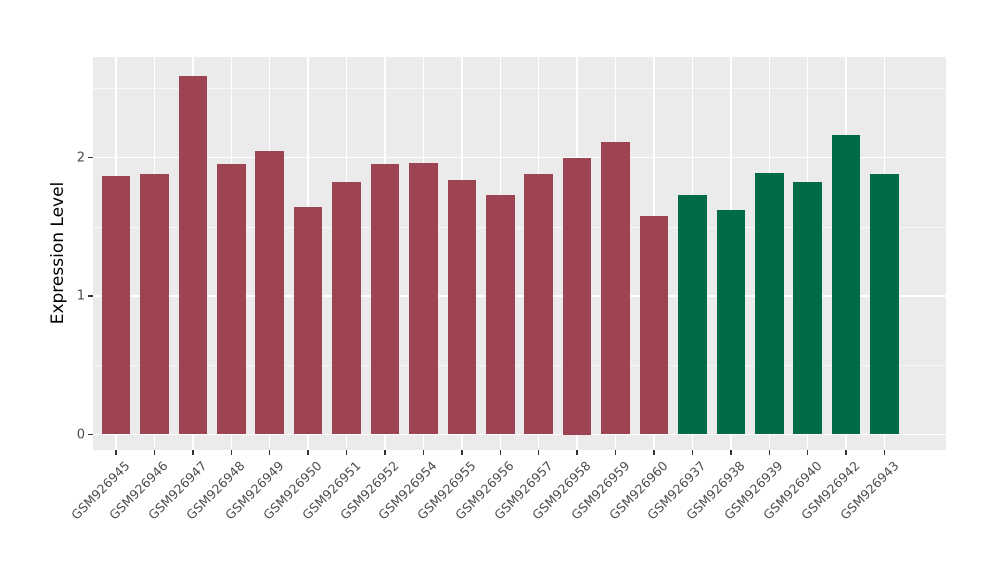 The height and width of the screenshot is (580, 1000). Describe the element at coordinates (807, 308) in the screenshot. I see `bar-GSM926940` at that location.